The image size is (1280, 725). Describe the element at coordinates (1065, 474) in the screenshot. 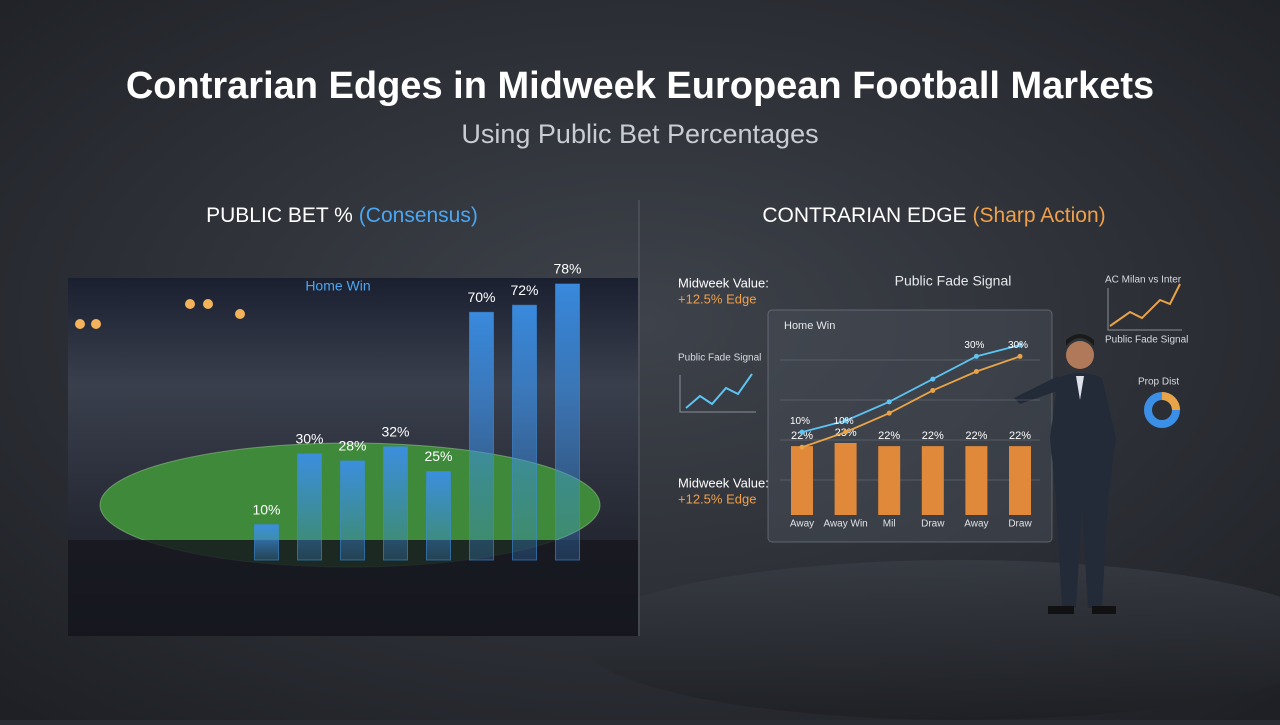

I see `presenter` at that location.